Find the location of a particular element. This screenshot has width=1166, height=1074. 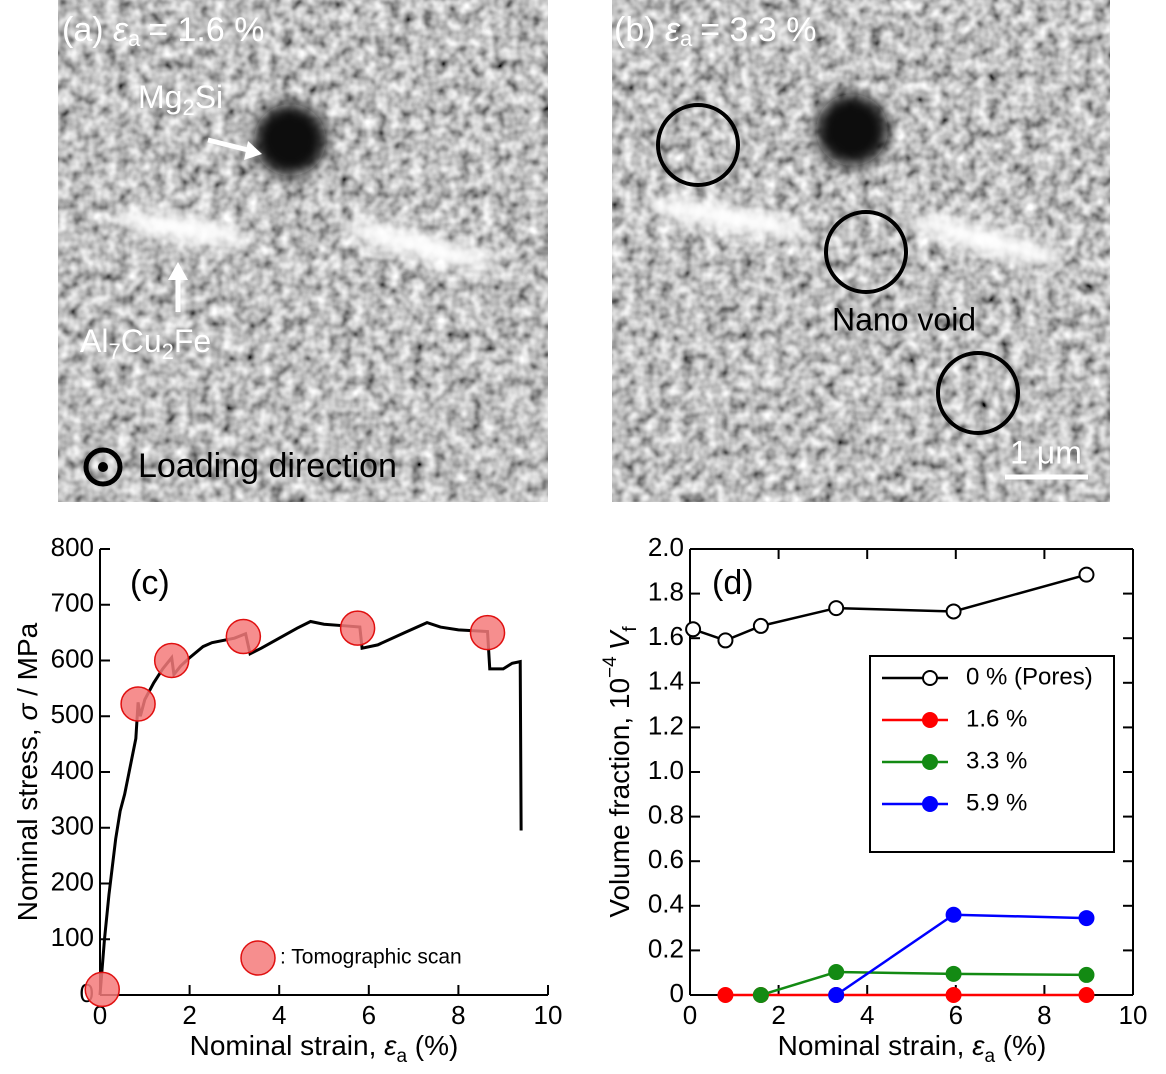

scale-bar-label: 1 μm is located at coordinates (1046, 452).